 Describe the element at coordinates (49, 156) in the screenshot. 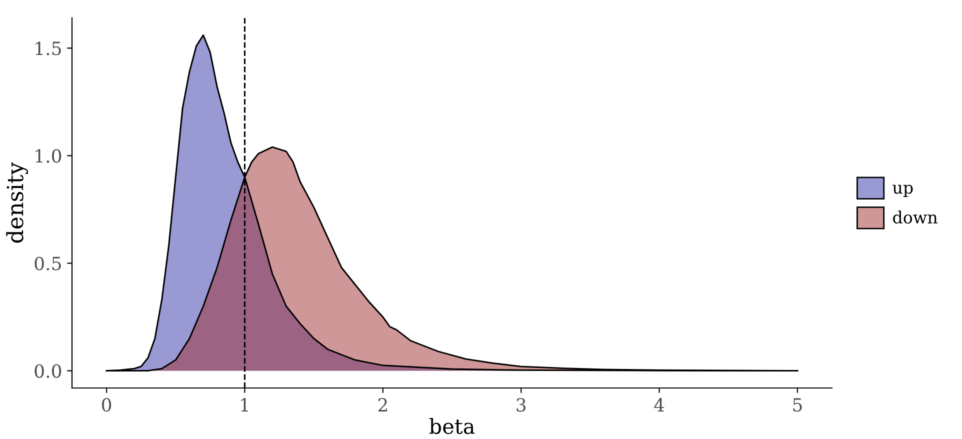

I see `y-tick-label: 1.0` at that location.